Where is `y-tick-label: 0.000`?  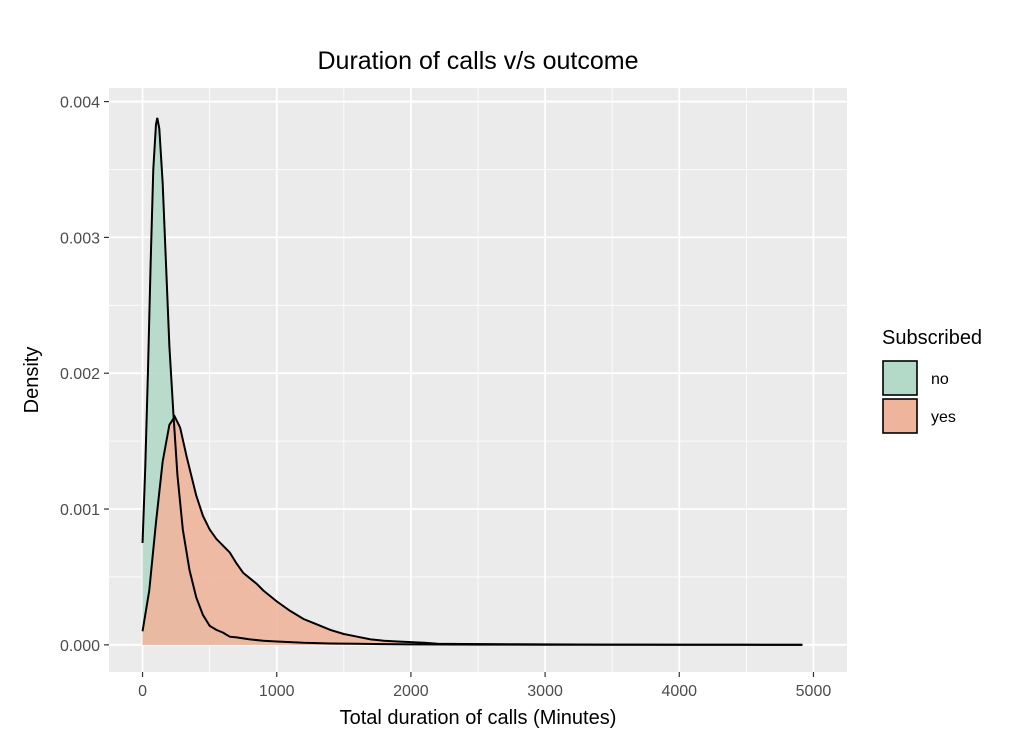
y-tick-label: 0.000 is located at coordinates (80, 646).